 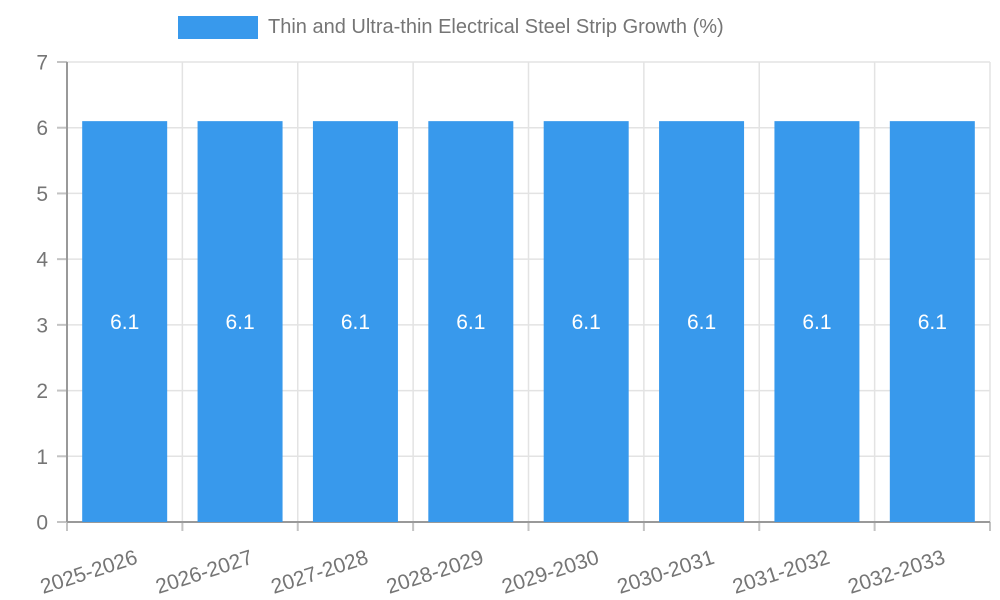 What do you see at coordinates (42, 457) in the screenshot?
I see `y-tick-label: 1` at bounding box center [42, 457].